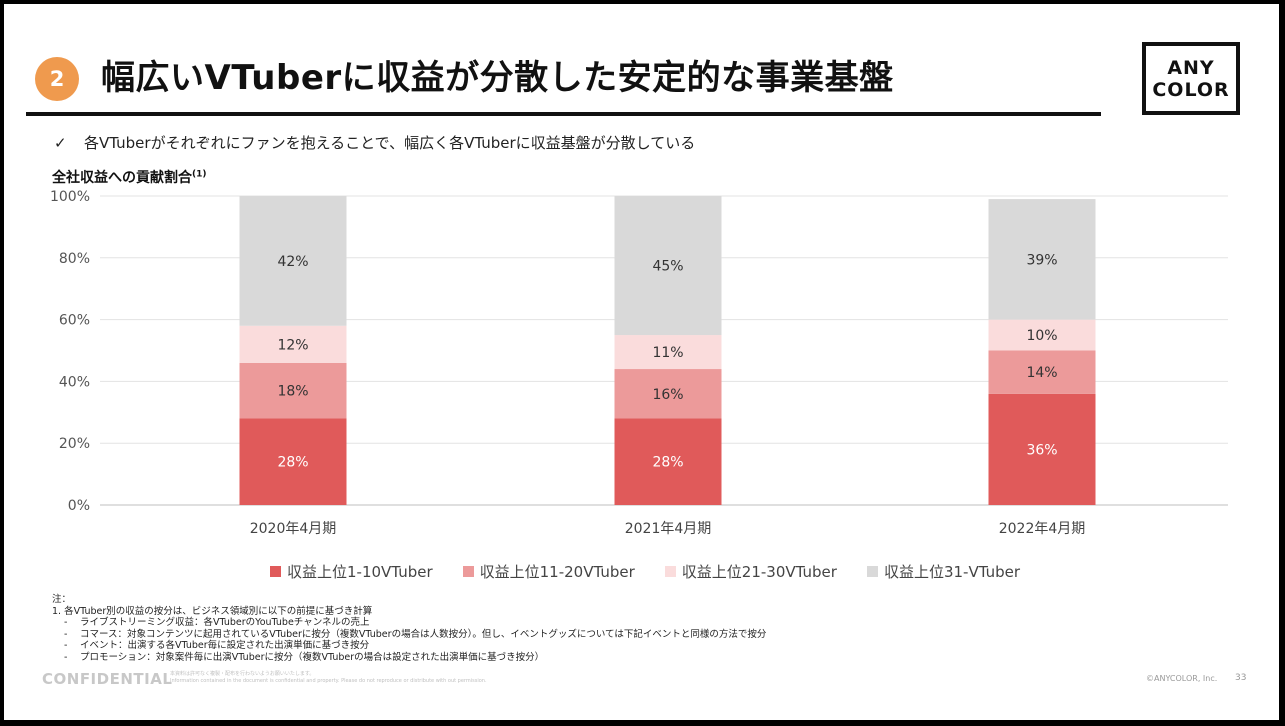 The width and height of the screenshot is (1285, 726). I want to click on legend-item-top-31-plus: 収益上位31-VTuber, so click(943, 571).